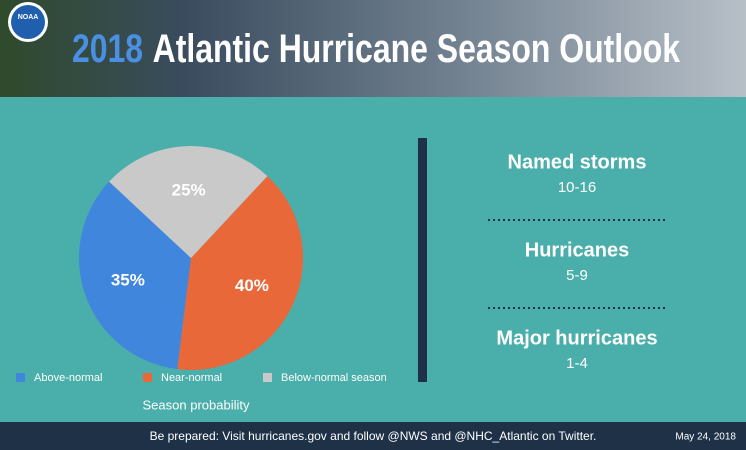  I want to click on title: 2018Atlantic Hurricane Season Outlook, so click(376, 49).